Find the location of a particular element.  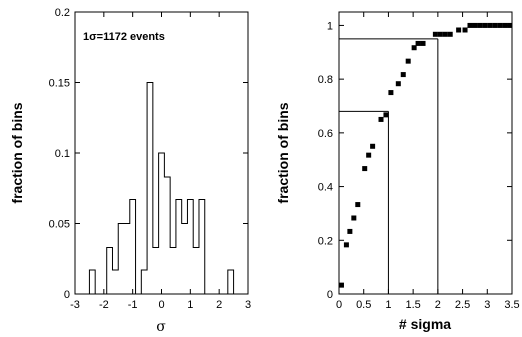

x-tick-label: 1.5 is located at coordinates (412, 305).